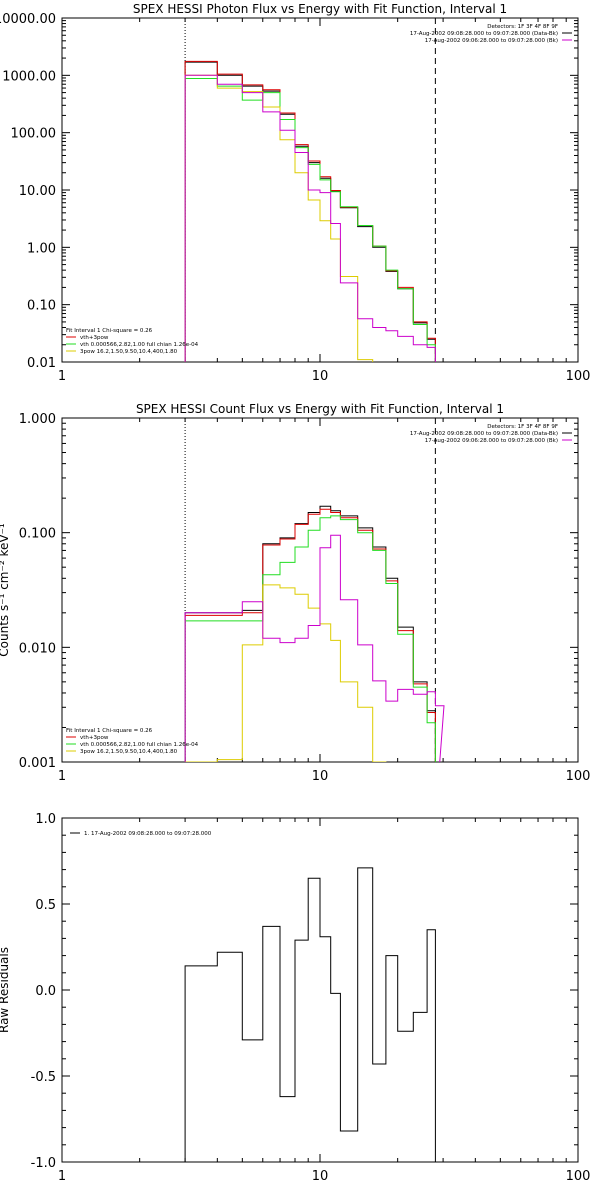 The image size is (600, 1200). What do you see at coordinates (37, 419) in the screenshot?
I see `y-tick-label: 1.000` at bounding box center [37, 419].